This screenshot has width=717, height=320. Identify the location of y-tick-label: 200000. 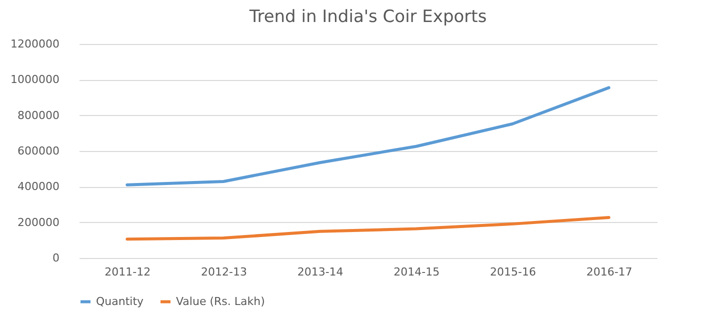
(39, 222).